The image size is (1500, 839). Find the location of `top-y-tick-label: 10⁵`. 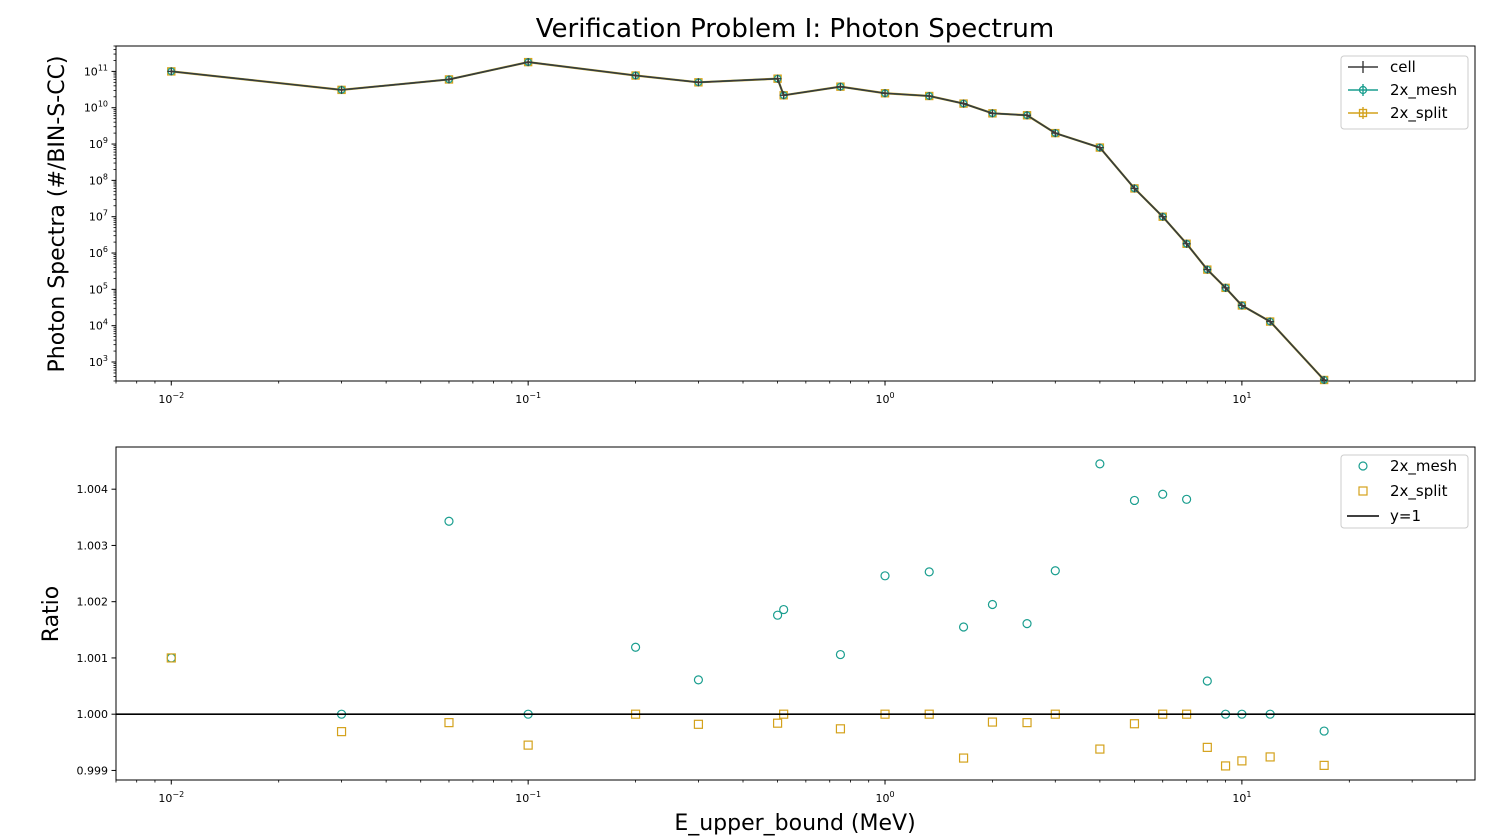

top-y-tick-label: 10⁵ is located at coordinates (98, 288).